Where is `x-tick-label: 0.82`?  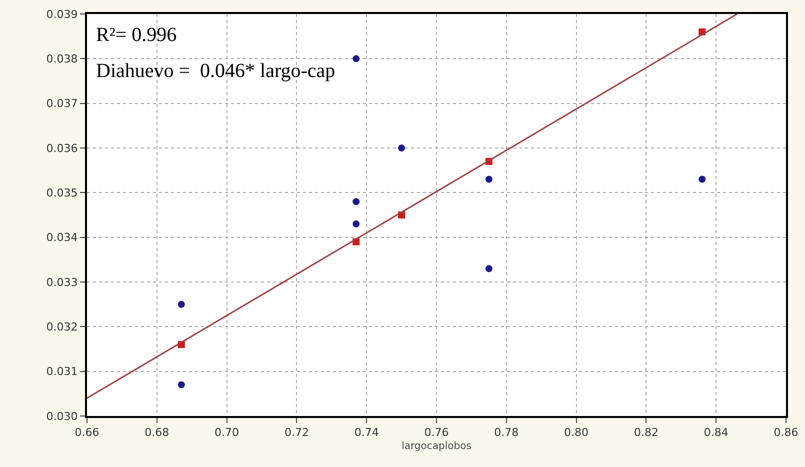 x-tick-label: 0.82 is located at coordinates (646, 433).